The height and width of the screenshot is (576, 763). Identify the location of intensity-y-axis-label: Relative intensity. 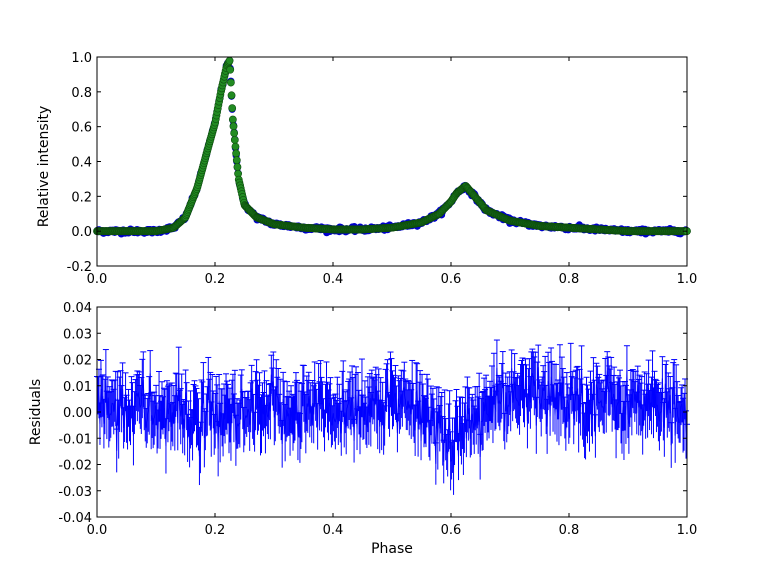
(44, 167).